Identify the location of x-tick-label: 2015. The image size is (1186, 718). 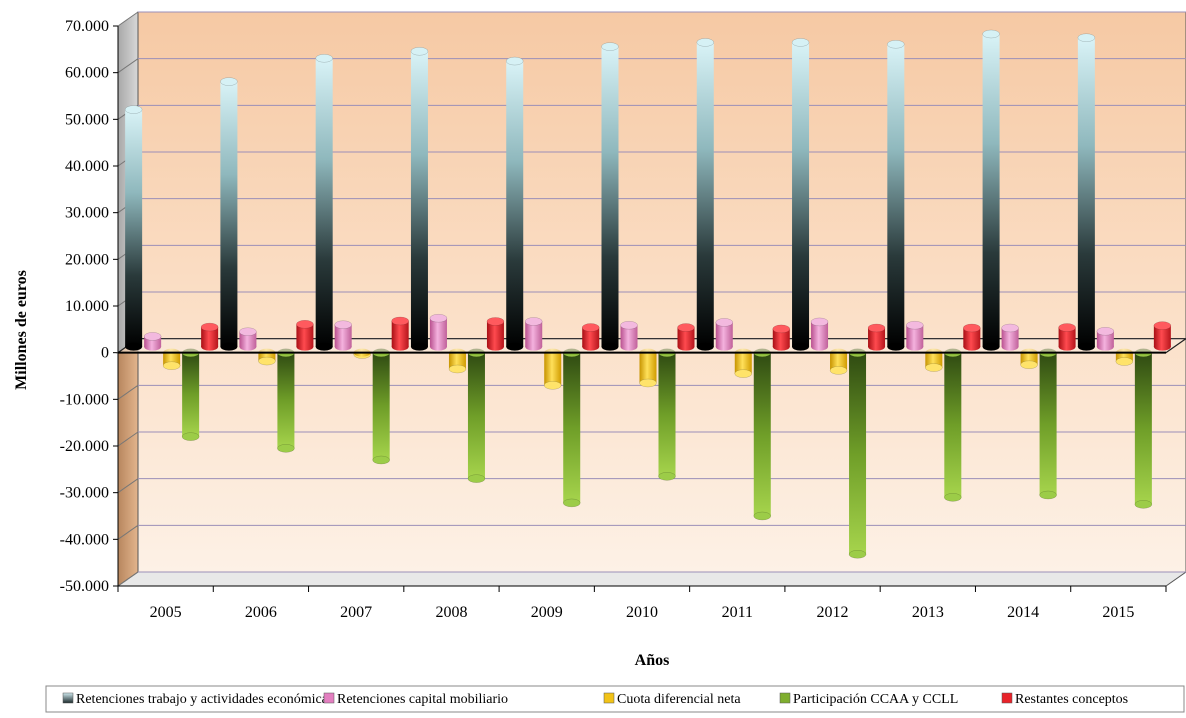
(1118, 612).